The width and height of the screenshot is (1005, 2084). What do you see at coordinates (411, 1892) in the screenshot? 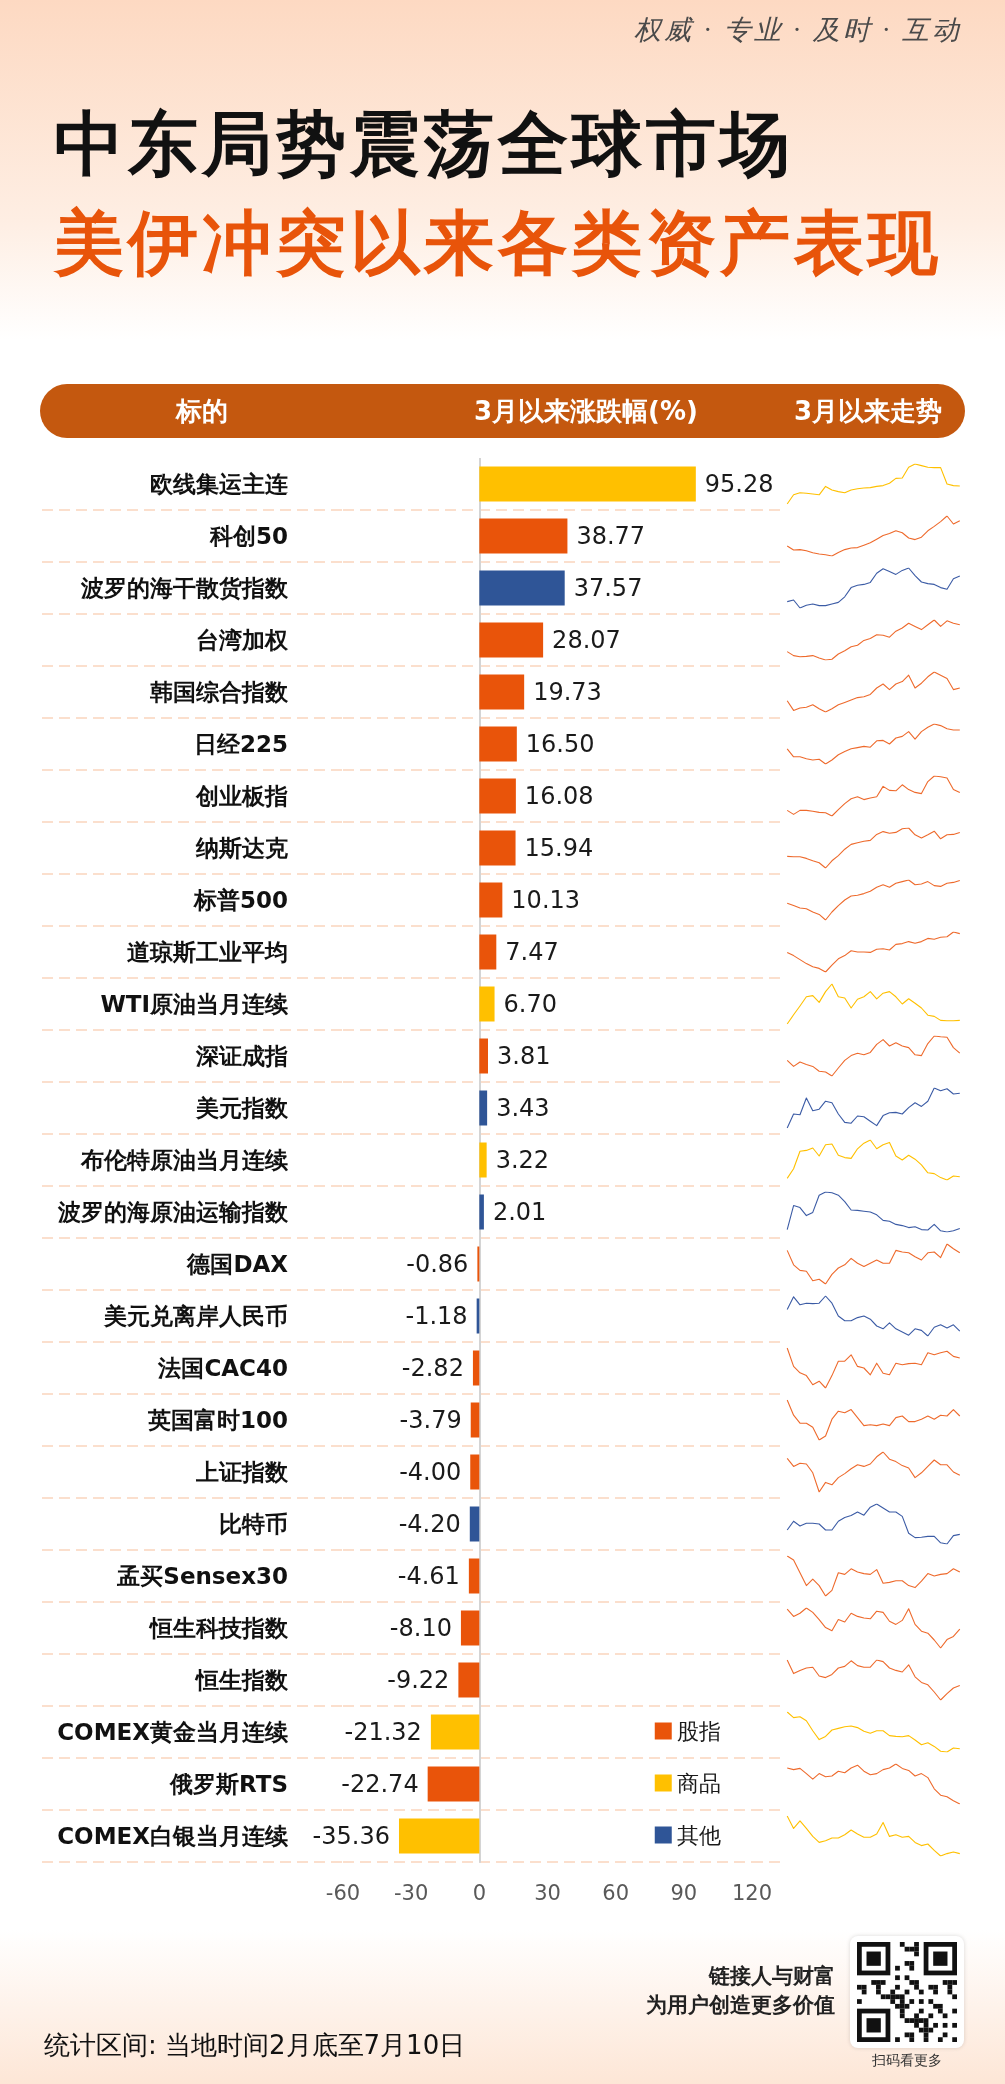
I see `x-tick-label: -30` at bounding box center [411, 1892].